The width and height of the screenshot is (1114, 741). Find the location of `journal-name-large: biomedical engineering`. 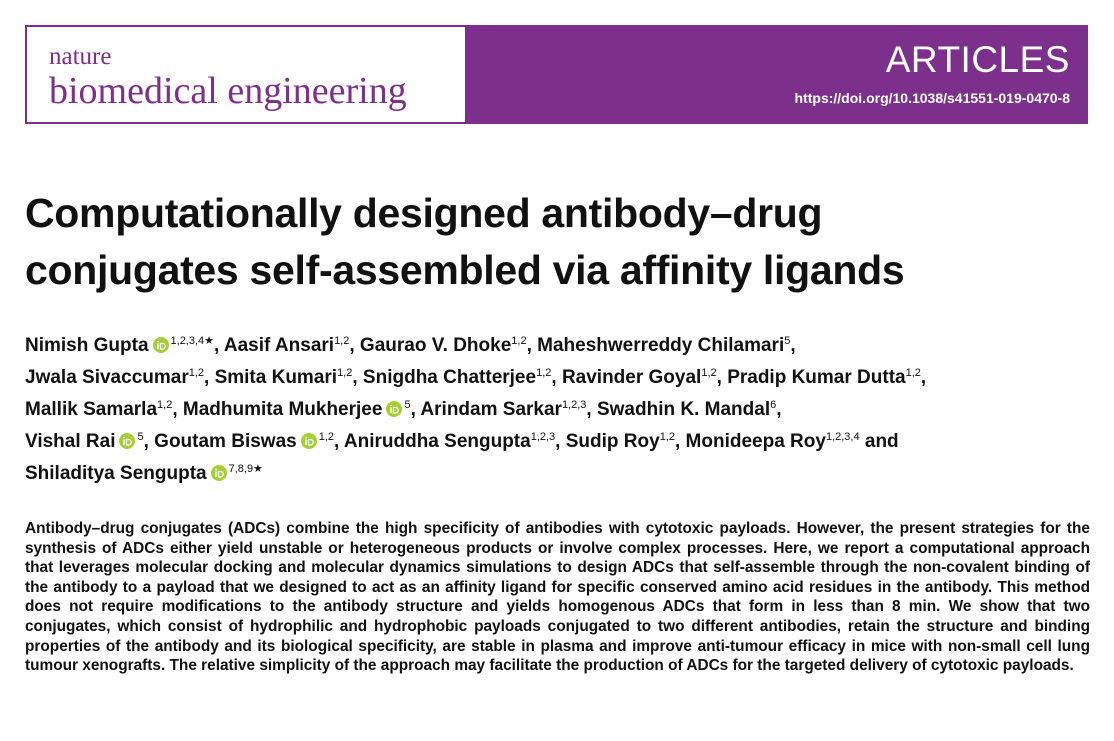

journal-name-large: biomedical engineering is located at coordinates (228, 91).